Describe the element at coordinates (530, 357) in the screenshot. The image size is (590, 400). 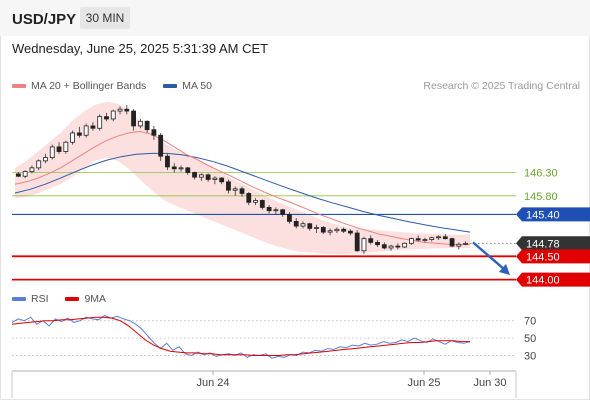
I see `rsi-tick-30: 30` at that location.